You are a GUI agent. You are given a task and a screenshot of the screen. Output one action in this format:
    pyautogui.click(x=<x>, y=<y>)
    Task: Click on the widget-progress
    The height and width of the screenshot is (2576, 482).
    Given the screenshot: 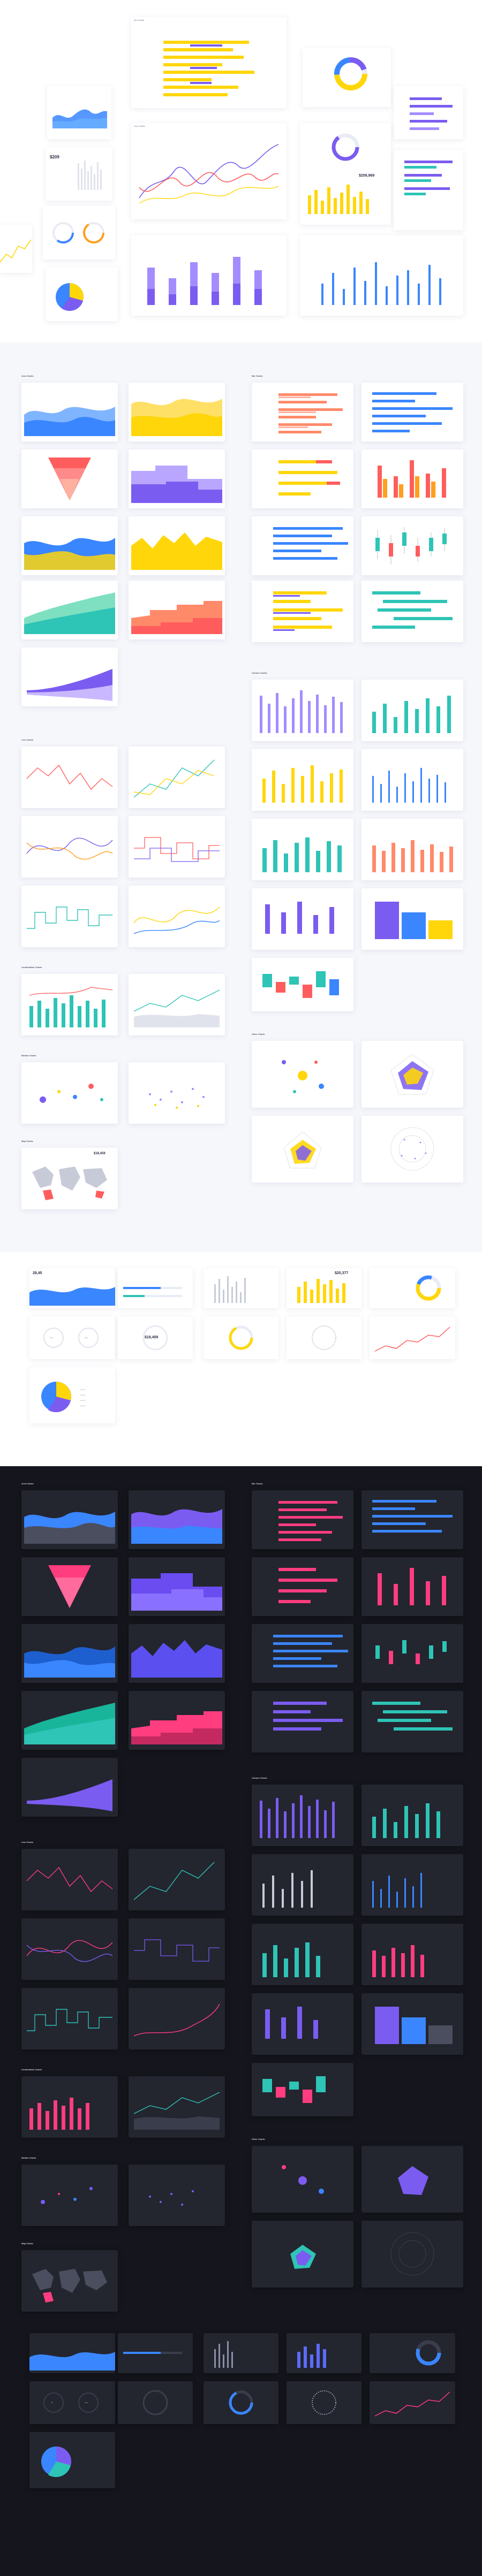 What is the action you would take?
    pyautogui.click(x=155, y=1288)
    